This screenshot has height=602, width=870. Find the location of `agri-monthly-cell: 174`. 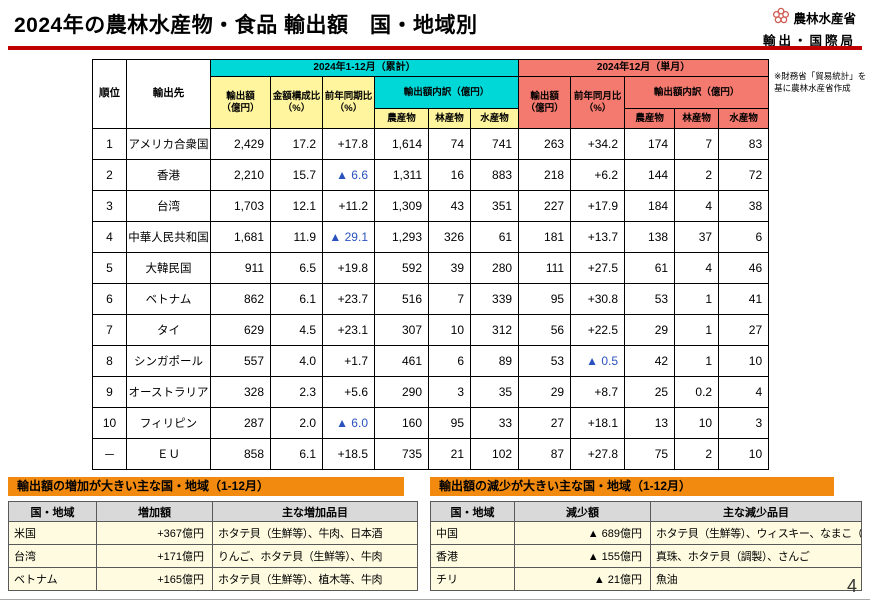

agri-monthly-cell: 174 is located at coordinates (650, 144).